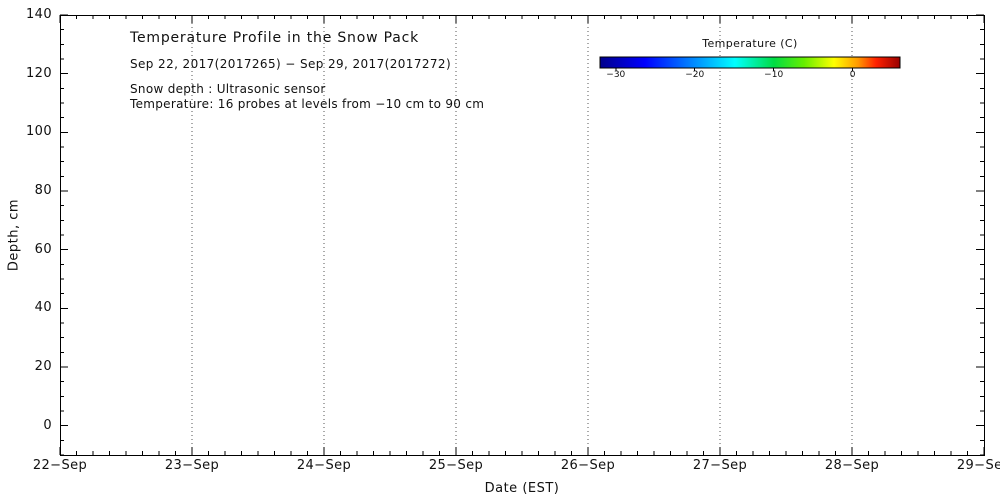 Image resolution: width=1000 pixels, height=500 pixels. Describe the element at coordinates (852, 75) in the screenshot. I see `colorbar-tick-label: 0` at that location.